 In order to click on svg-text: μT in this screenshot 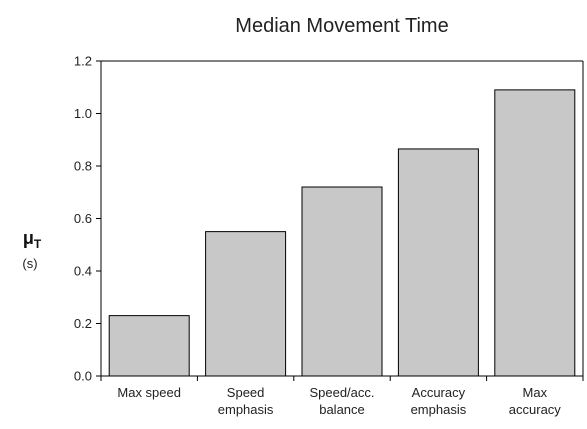, I will do `click(32, 239)`.